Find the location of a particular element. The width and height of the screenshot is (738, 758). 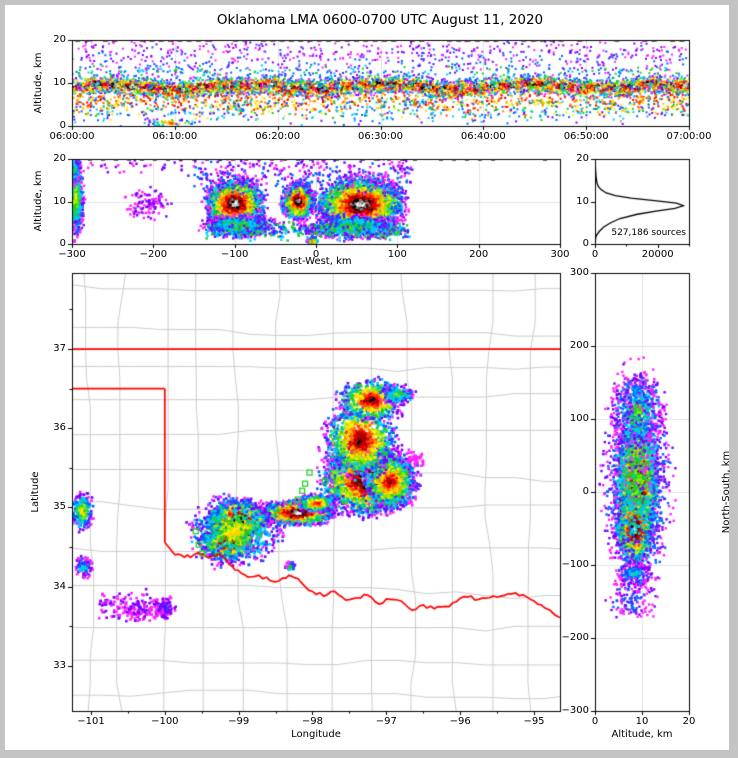

x-tick-label: 20000 is located at coordinates (657, 254).